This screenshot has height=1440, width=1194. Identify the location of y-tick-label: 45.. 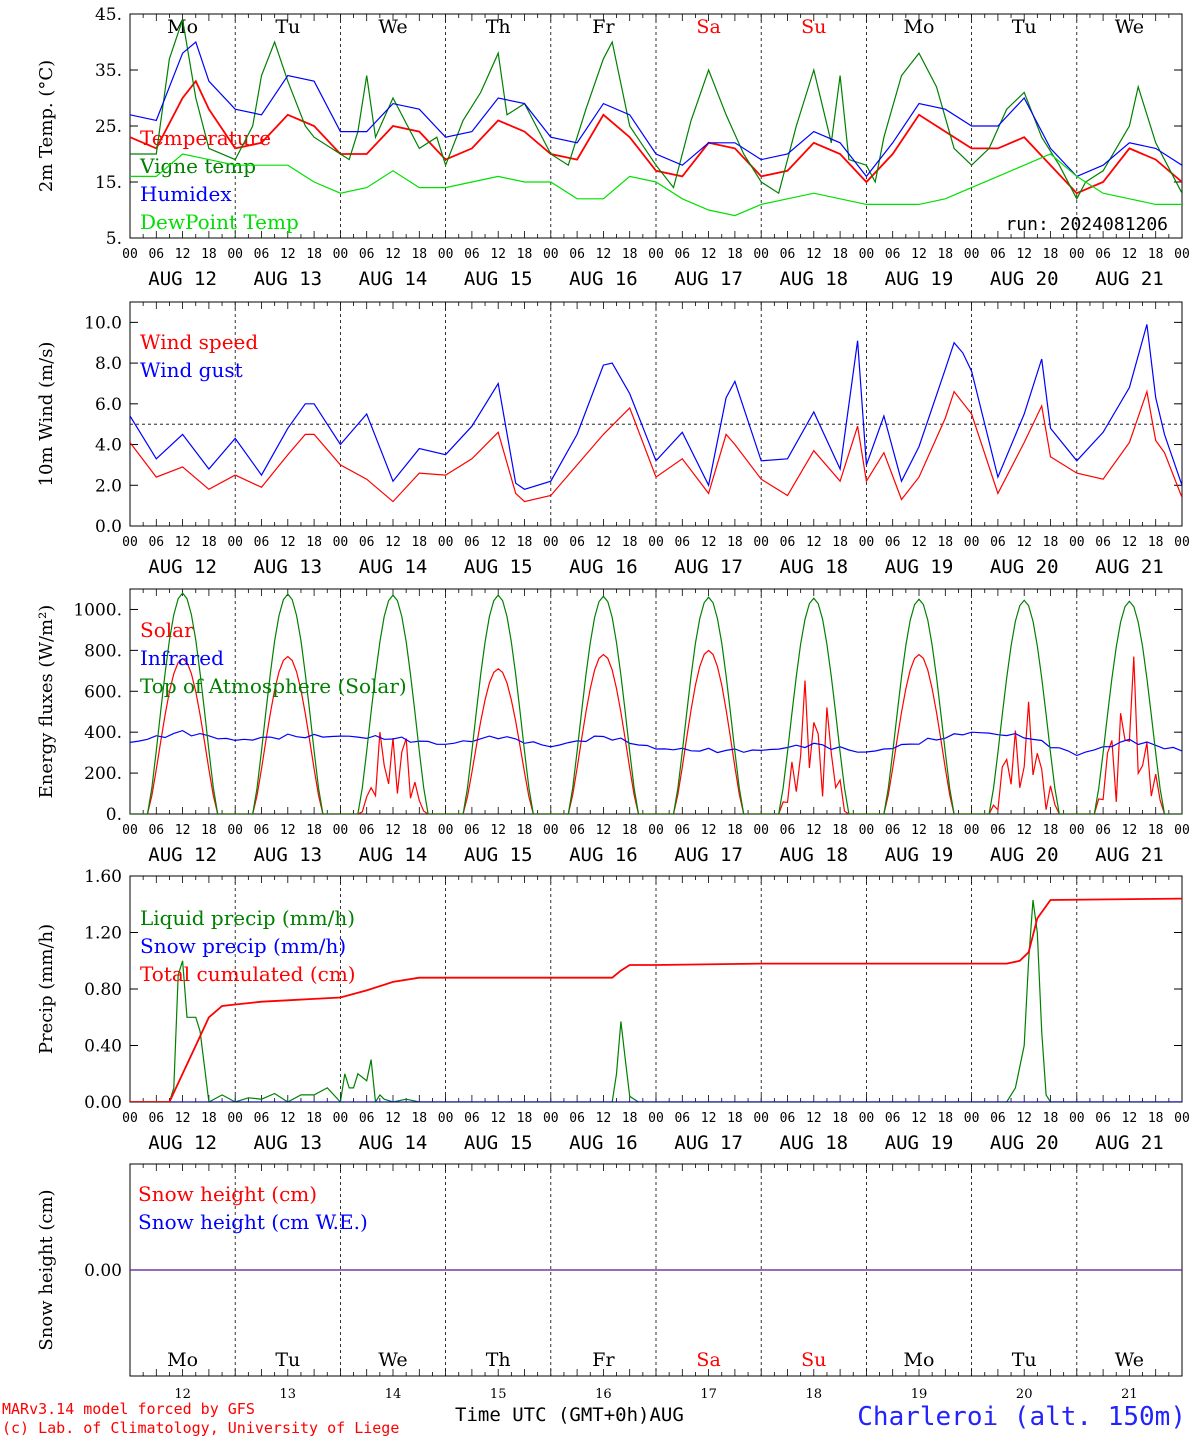
(108, 15).